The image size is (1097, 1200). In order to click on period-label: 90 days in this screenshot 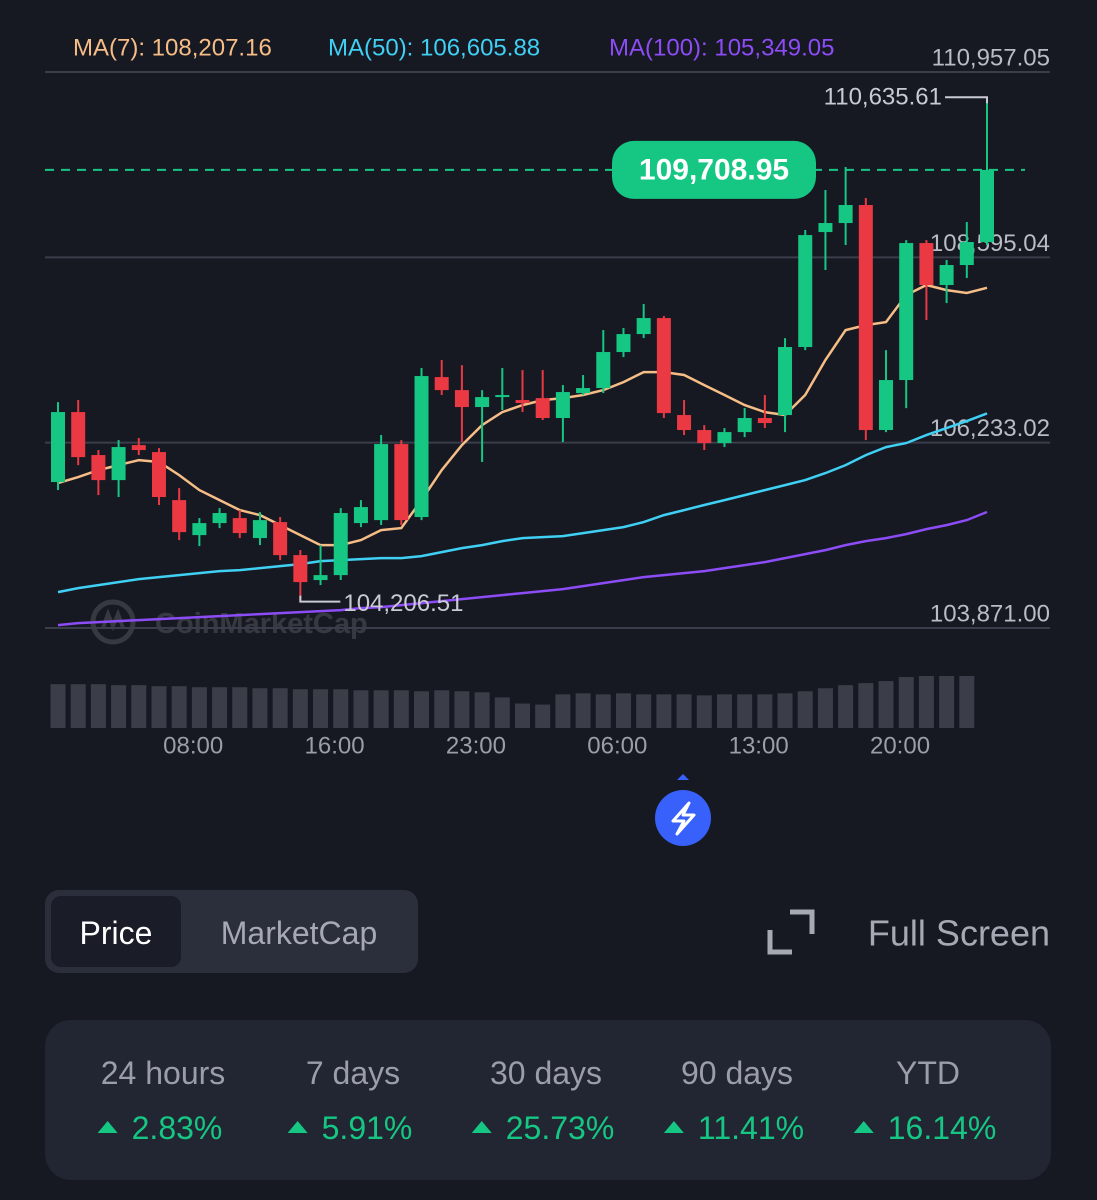, I will do `click(737, 1073)`.